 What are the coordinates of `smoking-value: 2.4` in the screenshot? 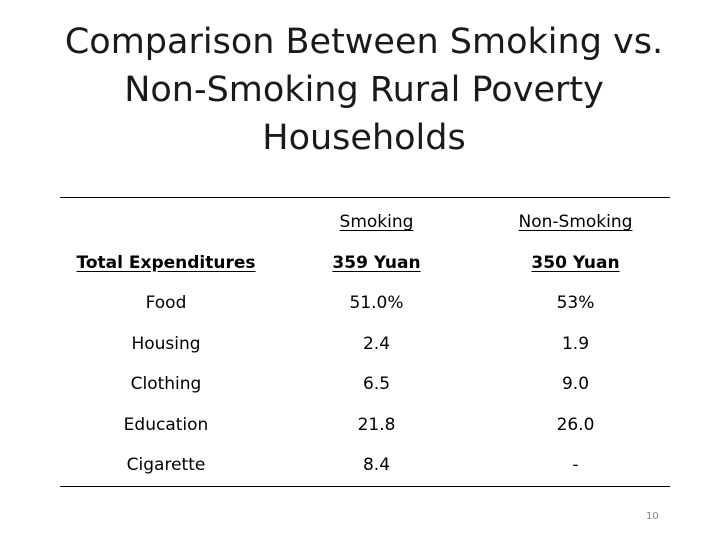 It's located at (376, 343).